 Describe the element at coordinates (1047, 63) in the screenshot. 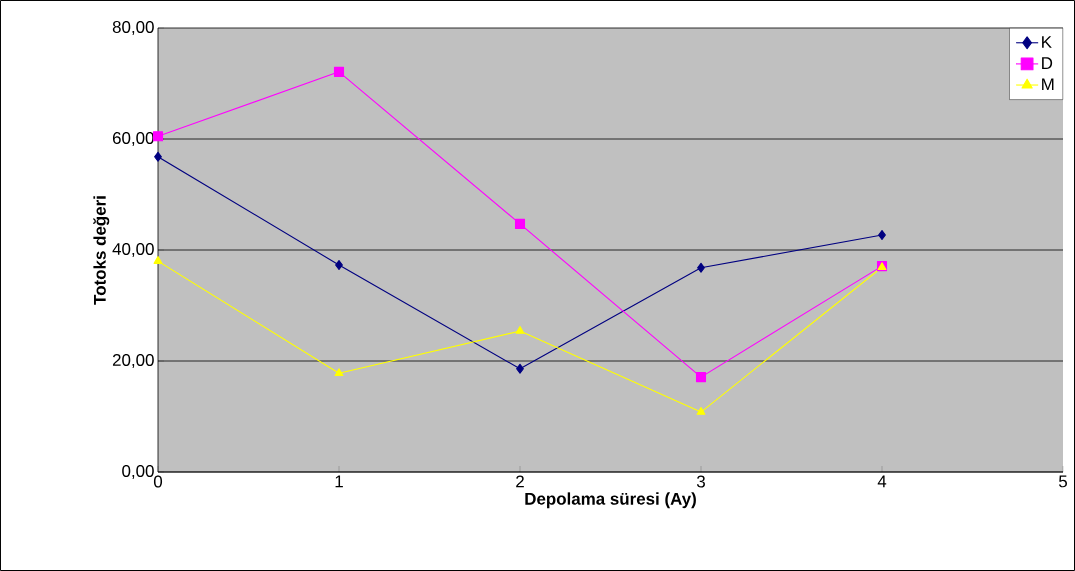

I see `legend-label: D` at that location.